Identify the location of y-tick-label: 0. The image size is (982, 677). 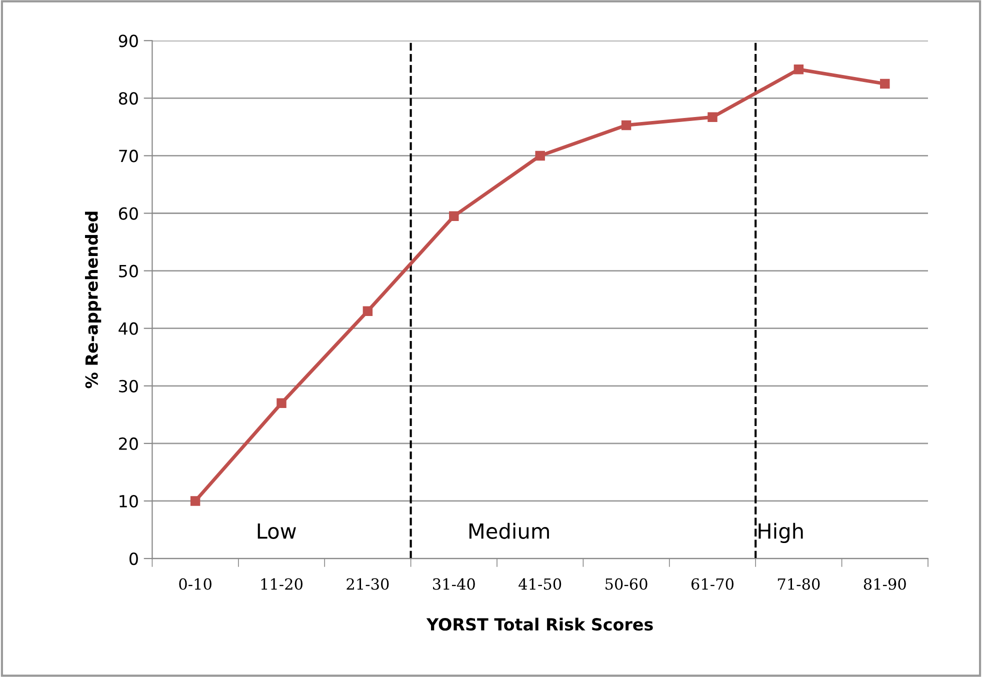
(134, 559).